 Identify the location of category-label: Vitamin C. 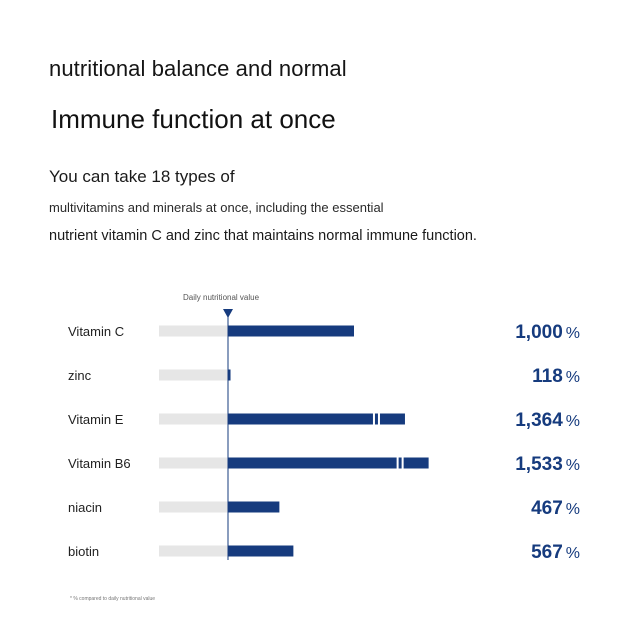
(96, 331).